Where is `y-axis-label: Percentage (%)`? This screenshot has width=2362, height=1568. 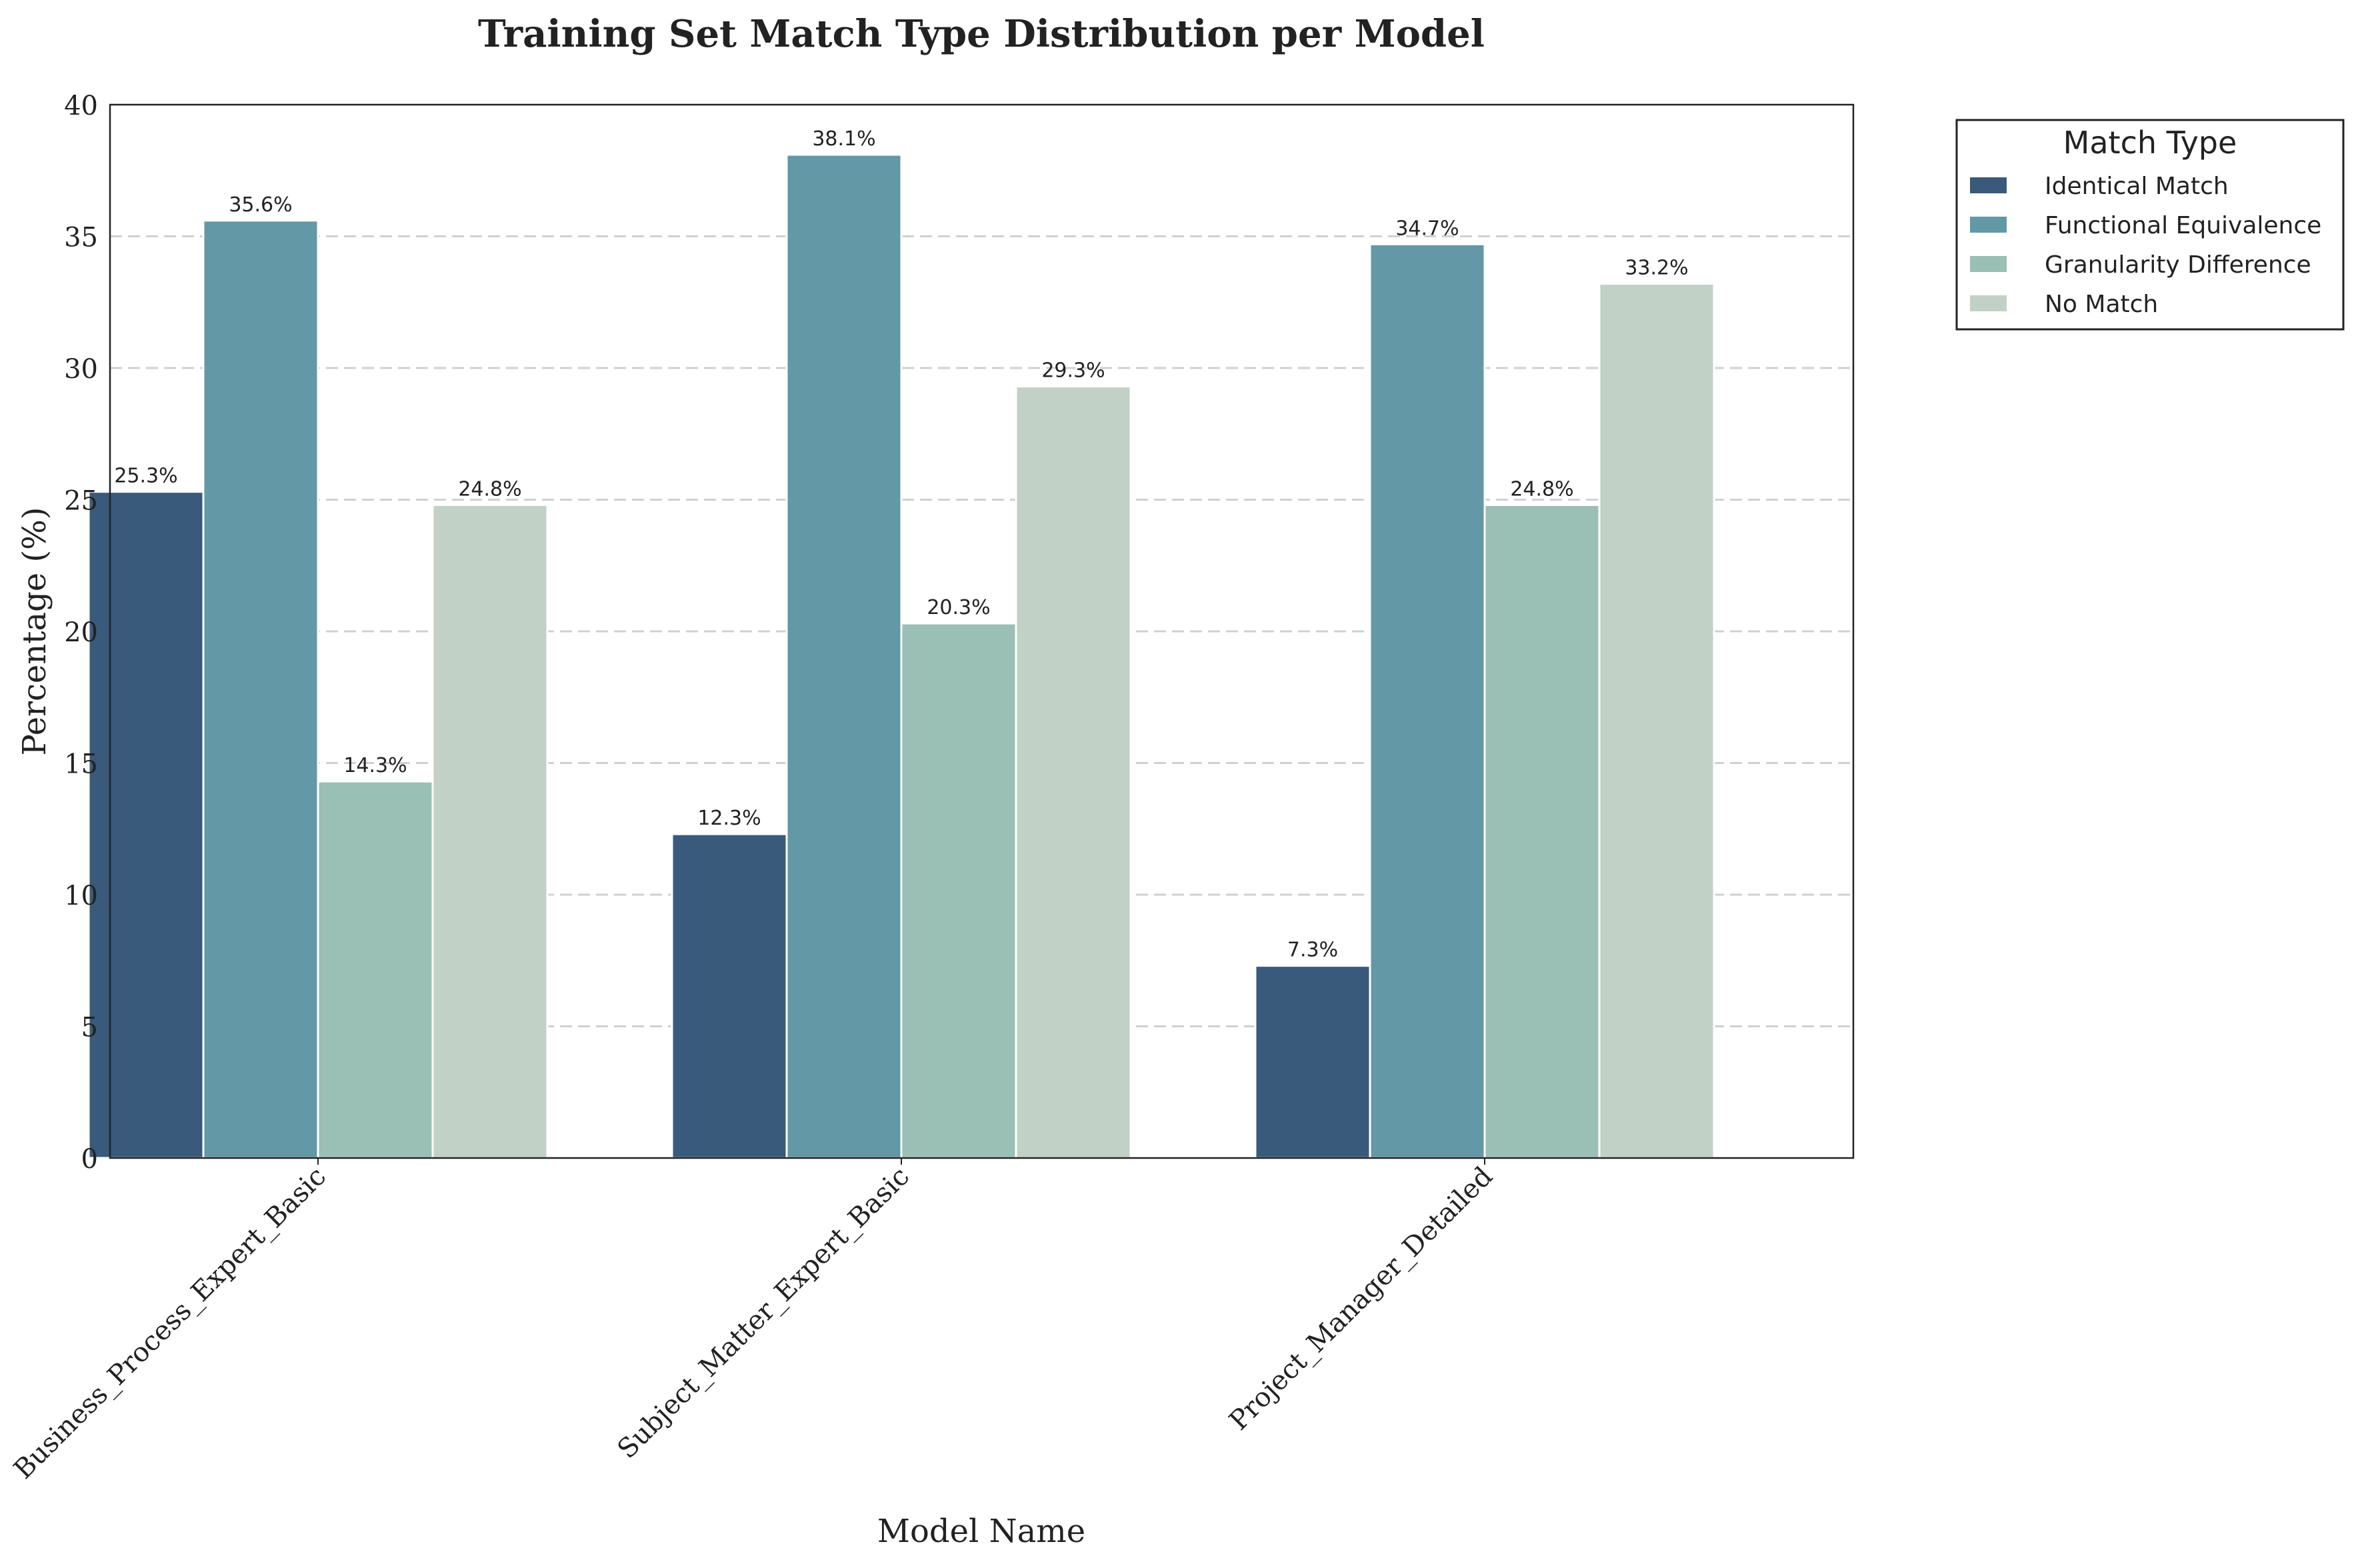 y-axis-label: Percentage (%) is located at coordinates (34, 631).